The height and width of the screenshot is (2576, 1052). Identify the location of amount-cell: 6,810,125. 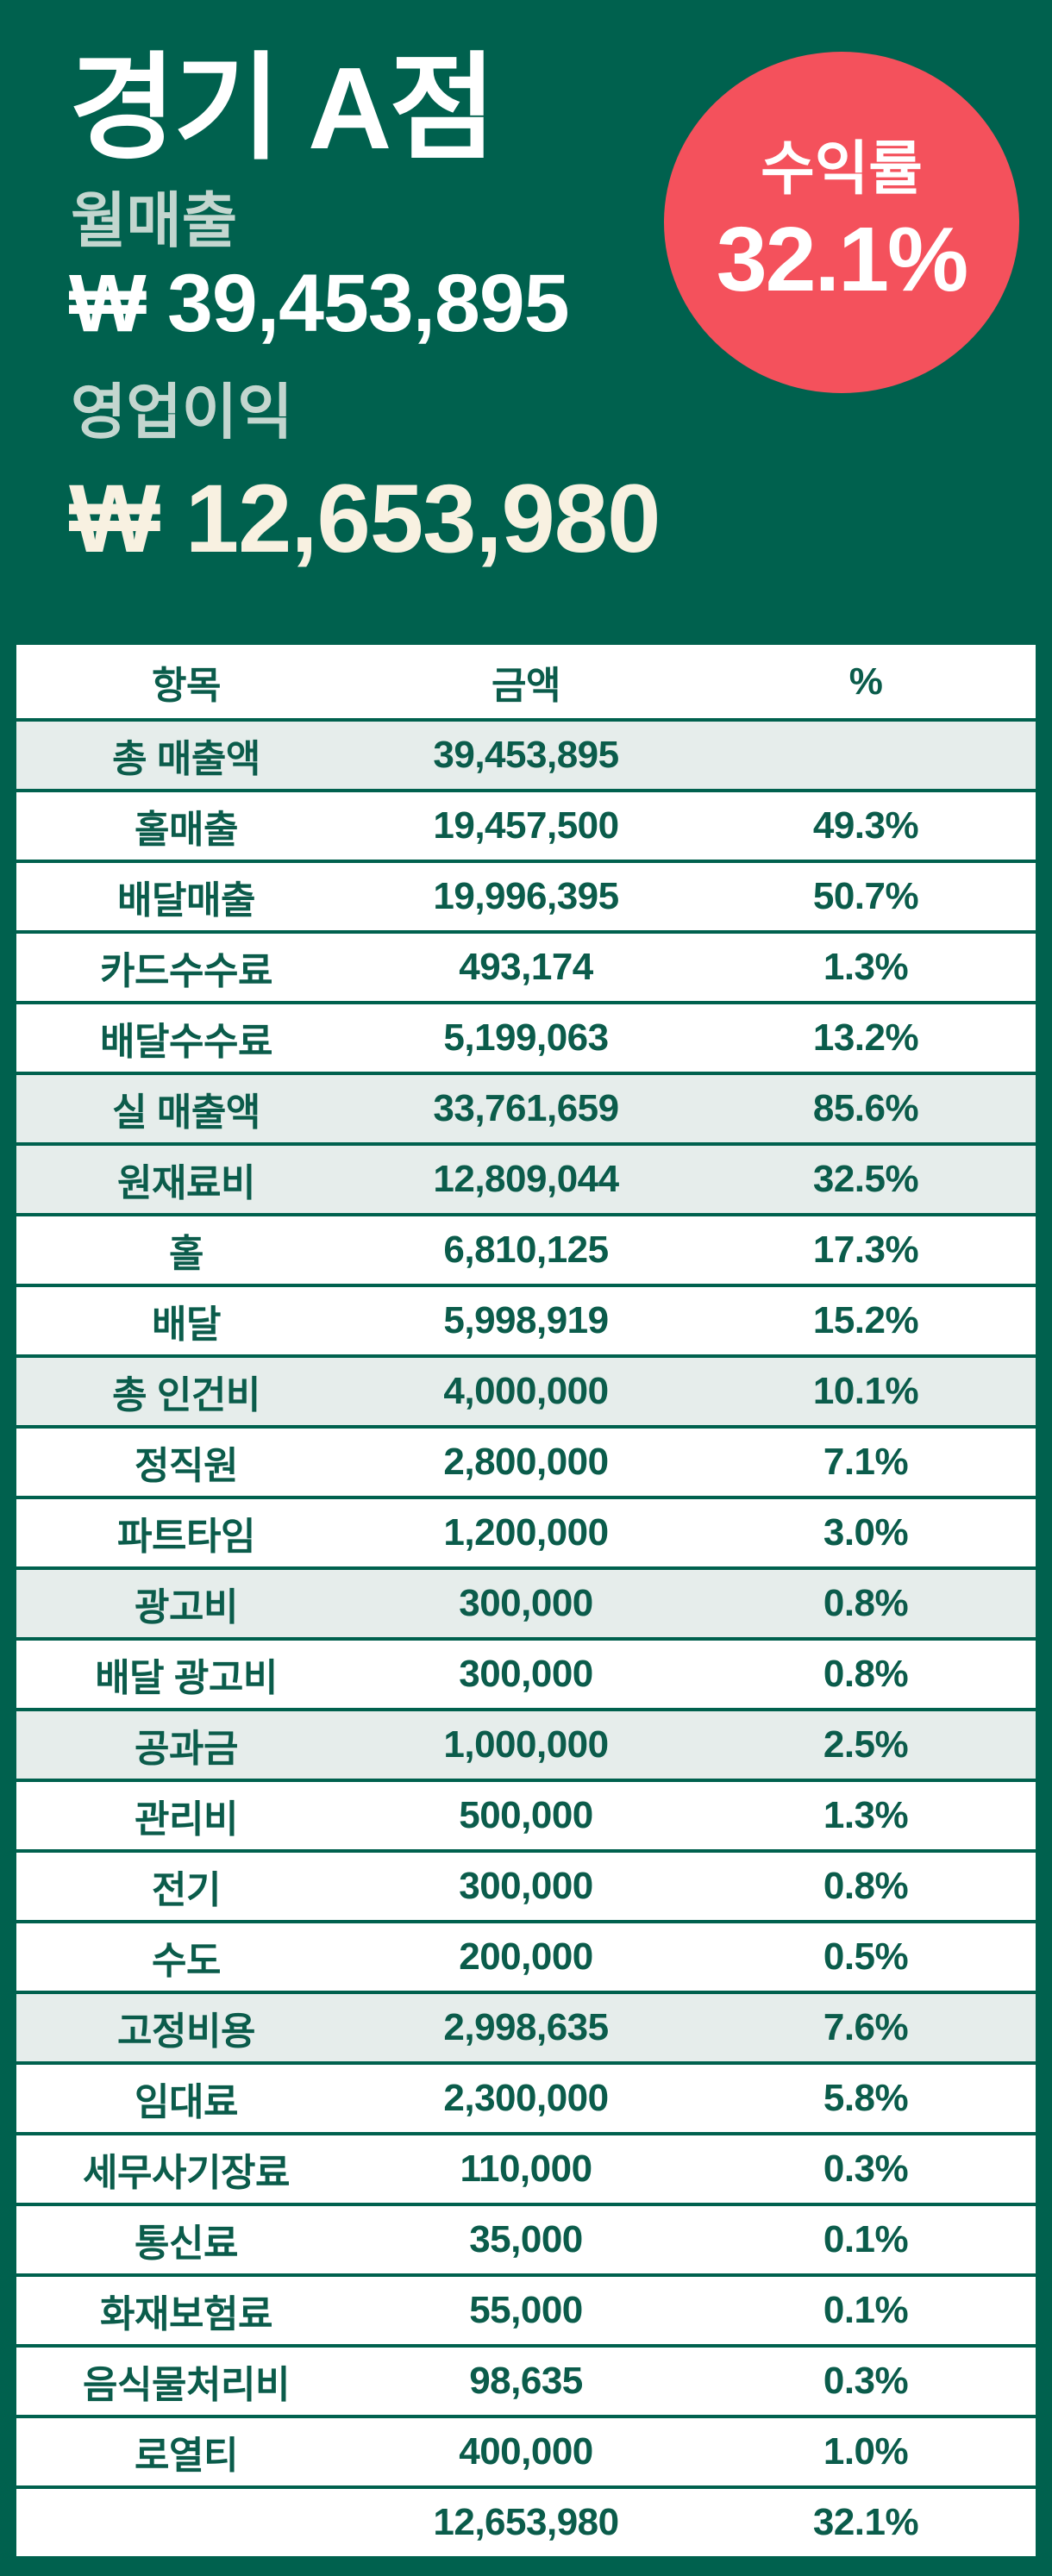
(526, 1250).